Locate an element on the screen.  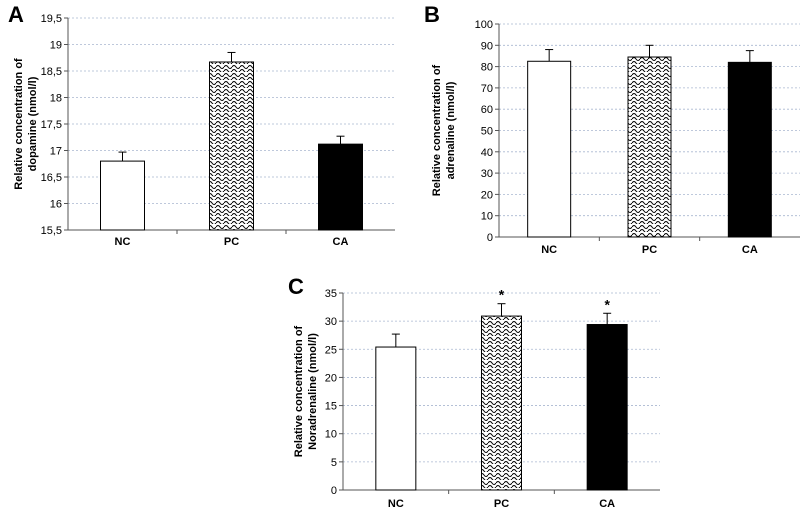
panel-c-bar-nc is located at coordinates (396, 418).